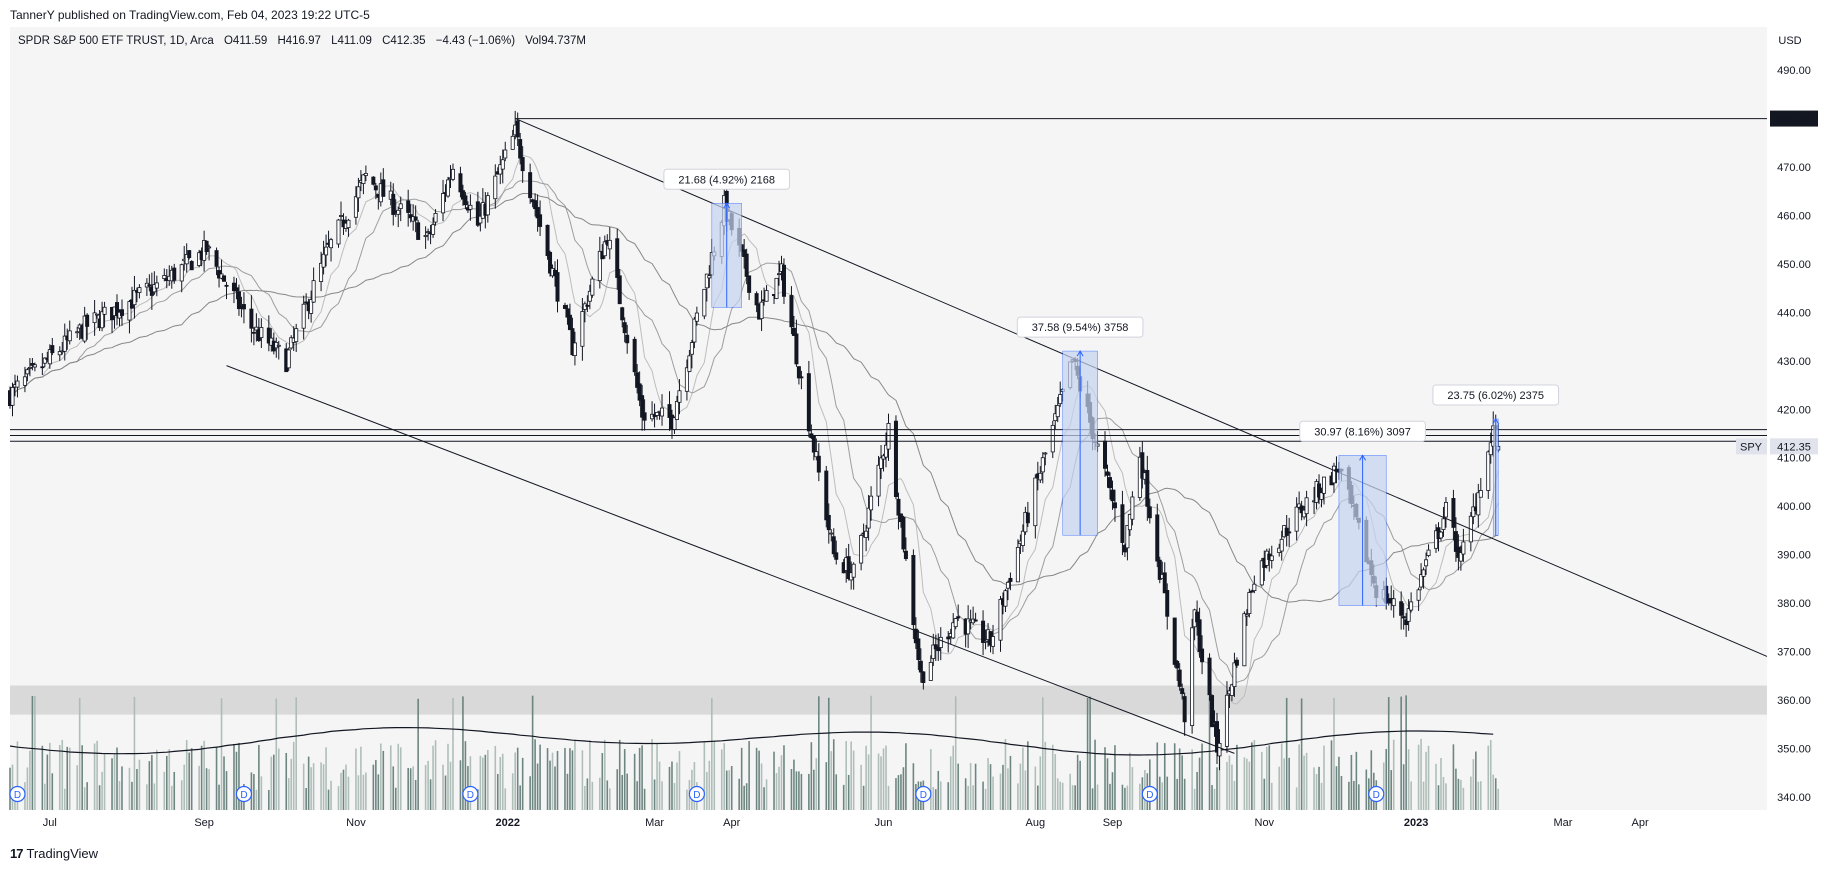  Describe the element at coordinates (1495, 396) in the screenshot. I see `measure-label-3: 23.75 (6.02%) 2375` at that location.